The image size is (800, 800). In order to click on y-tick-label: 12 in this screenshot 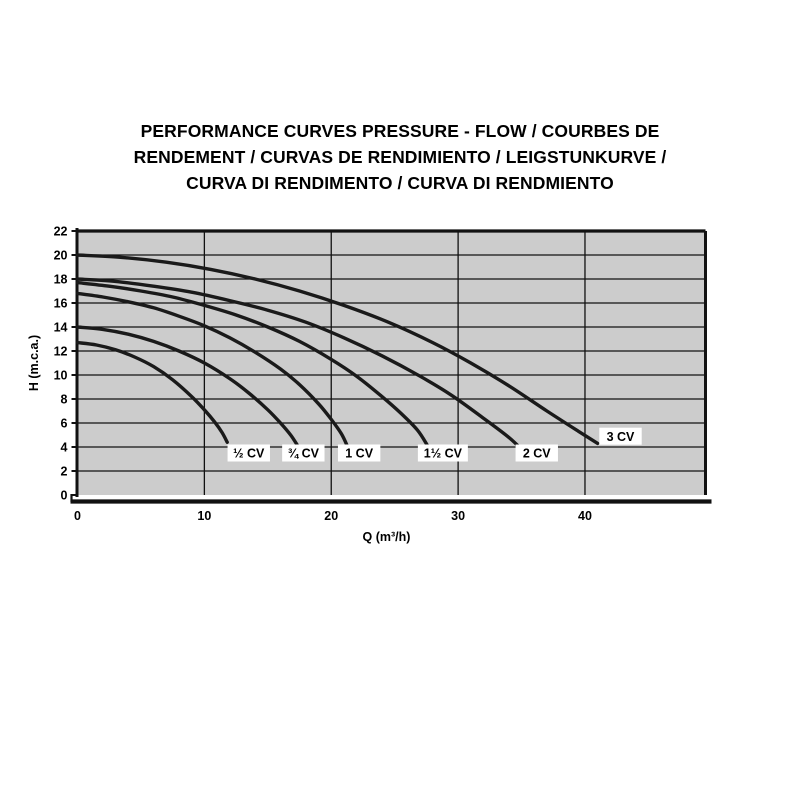, I will do `click(61, 351)`.